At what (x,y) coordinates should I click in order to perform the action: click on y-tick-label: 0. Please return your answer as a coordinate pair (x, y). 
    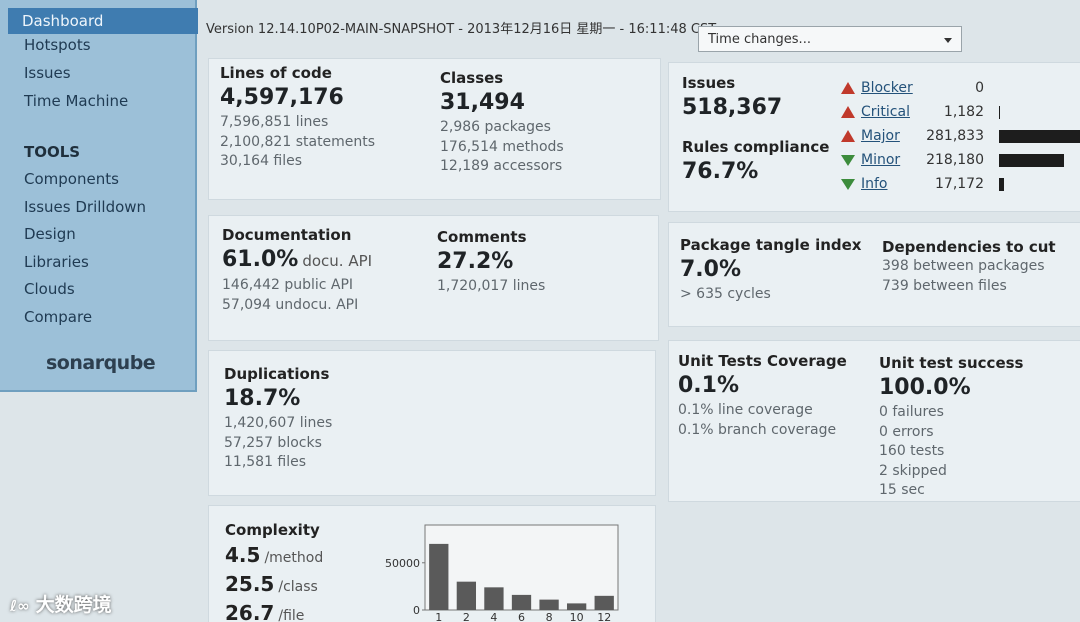
    Looking at the image, I should click on (416, 610).